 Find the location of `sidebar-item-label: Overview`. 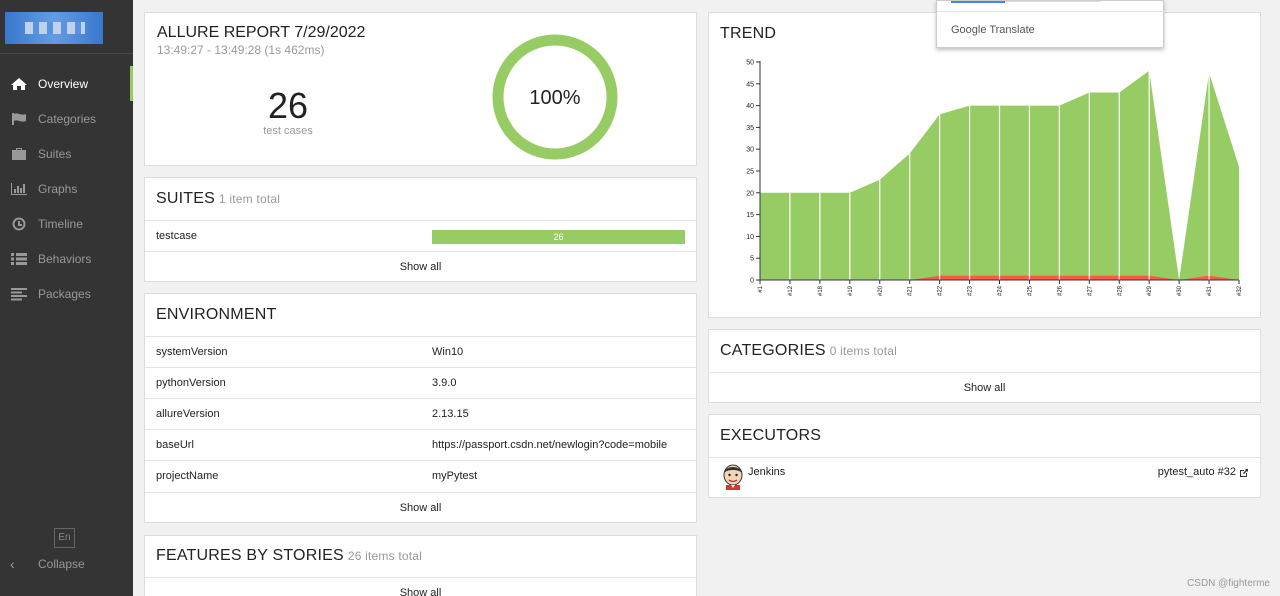

sidebar-item-label: Overview is located at coordinates (63, 83).